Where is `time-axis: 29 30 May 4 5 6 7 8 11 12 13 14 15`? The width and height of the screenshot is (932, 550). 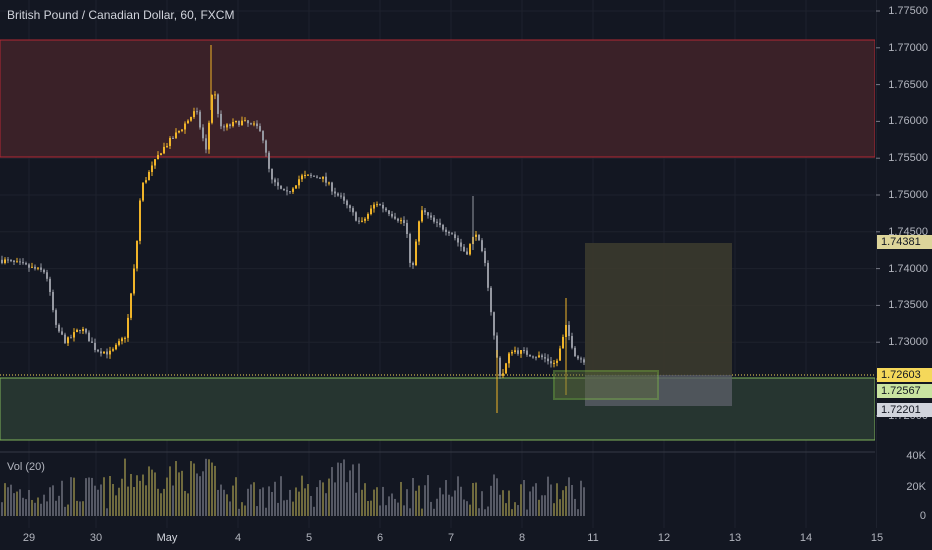
time-axis: 29 30 May 4 5 6 7 8 11 12 13 14 15 is located at coordinates (466, 539).